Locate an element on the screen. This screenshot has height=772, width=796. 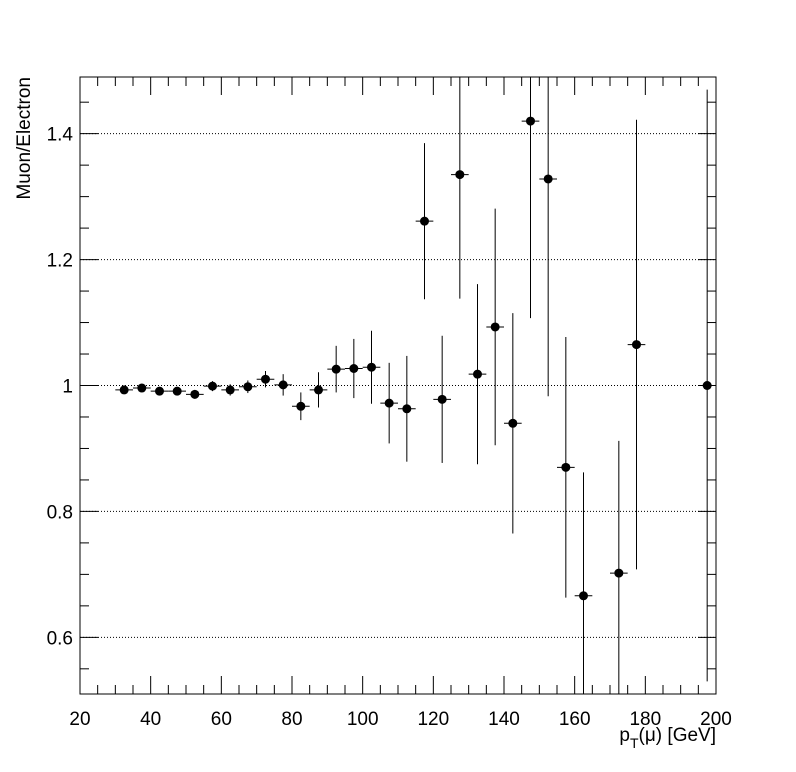
x-tick-label: 200 is located at coordinates (716, 719).